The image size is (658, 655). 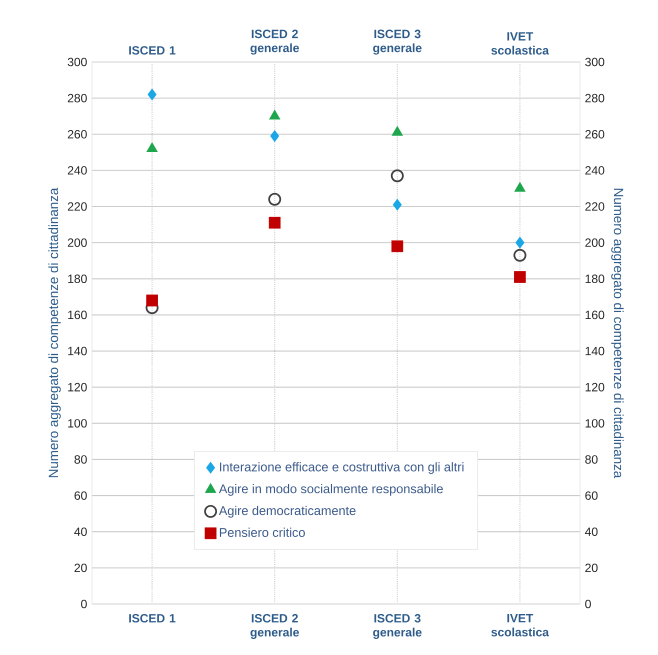 I want to click on y-tick-label: 120, so click(x=77, y=387).